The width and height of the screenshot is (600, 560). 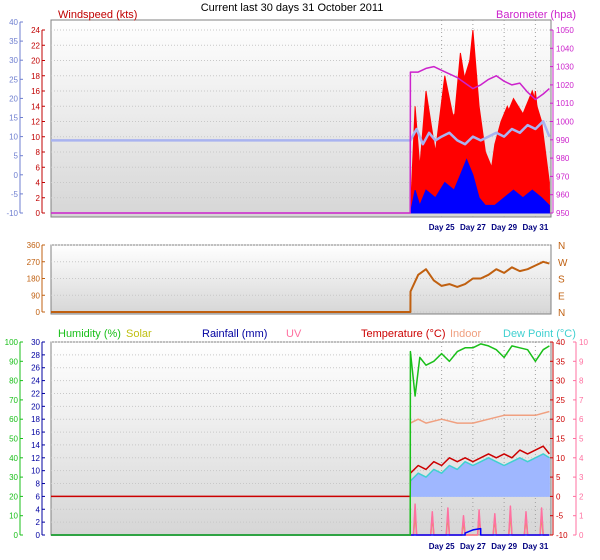 What do you see at coordinates (300, 186) in the screenshot?
I see `wind-average-area` at bounding box center [300, 186].